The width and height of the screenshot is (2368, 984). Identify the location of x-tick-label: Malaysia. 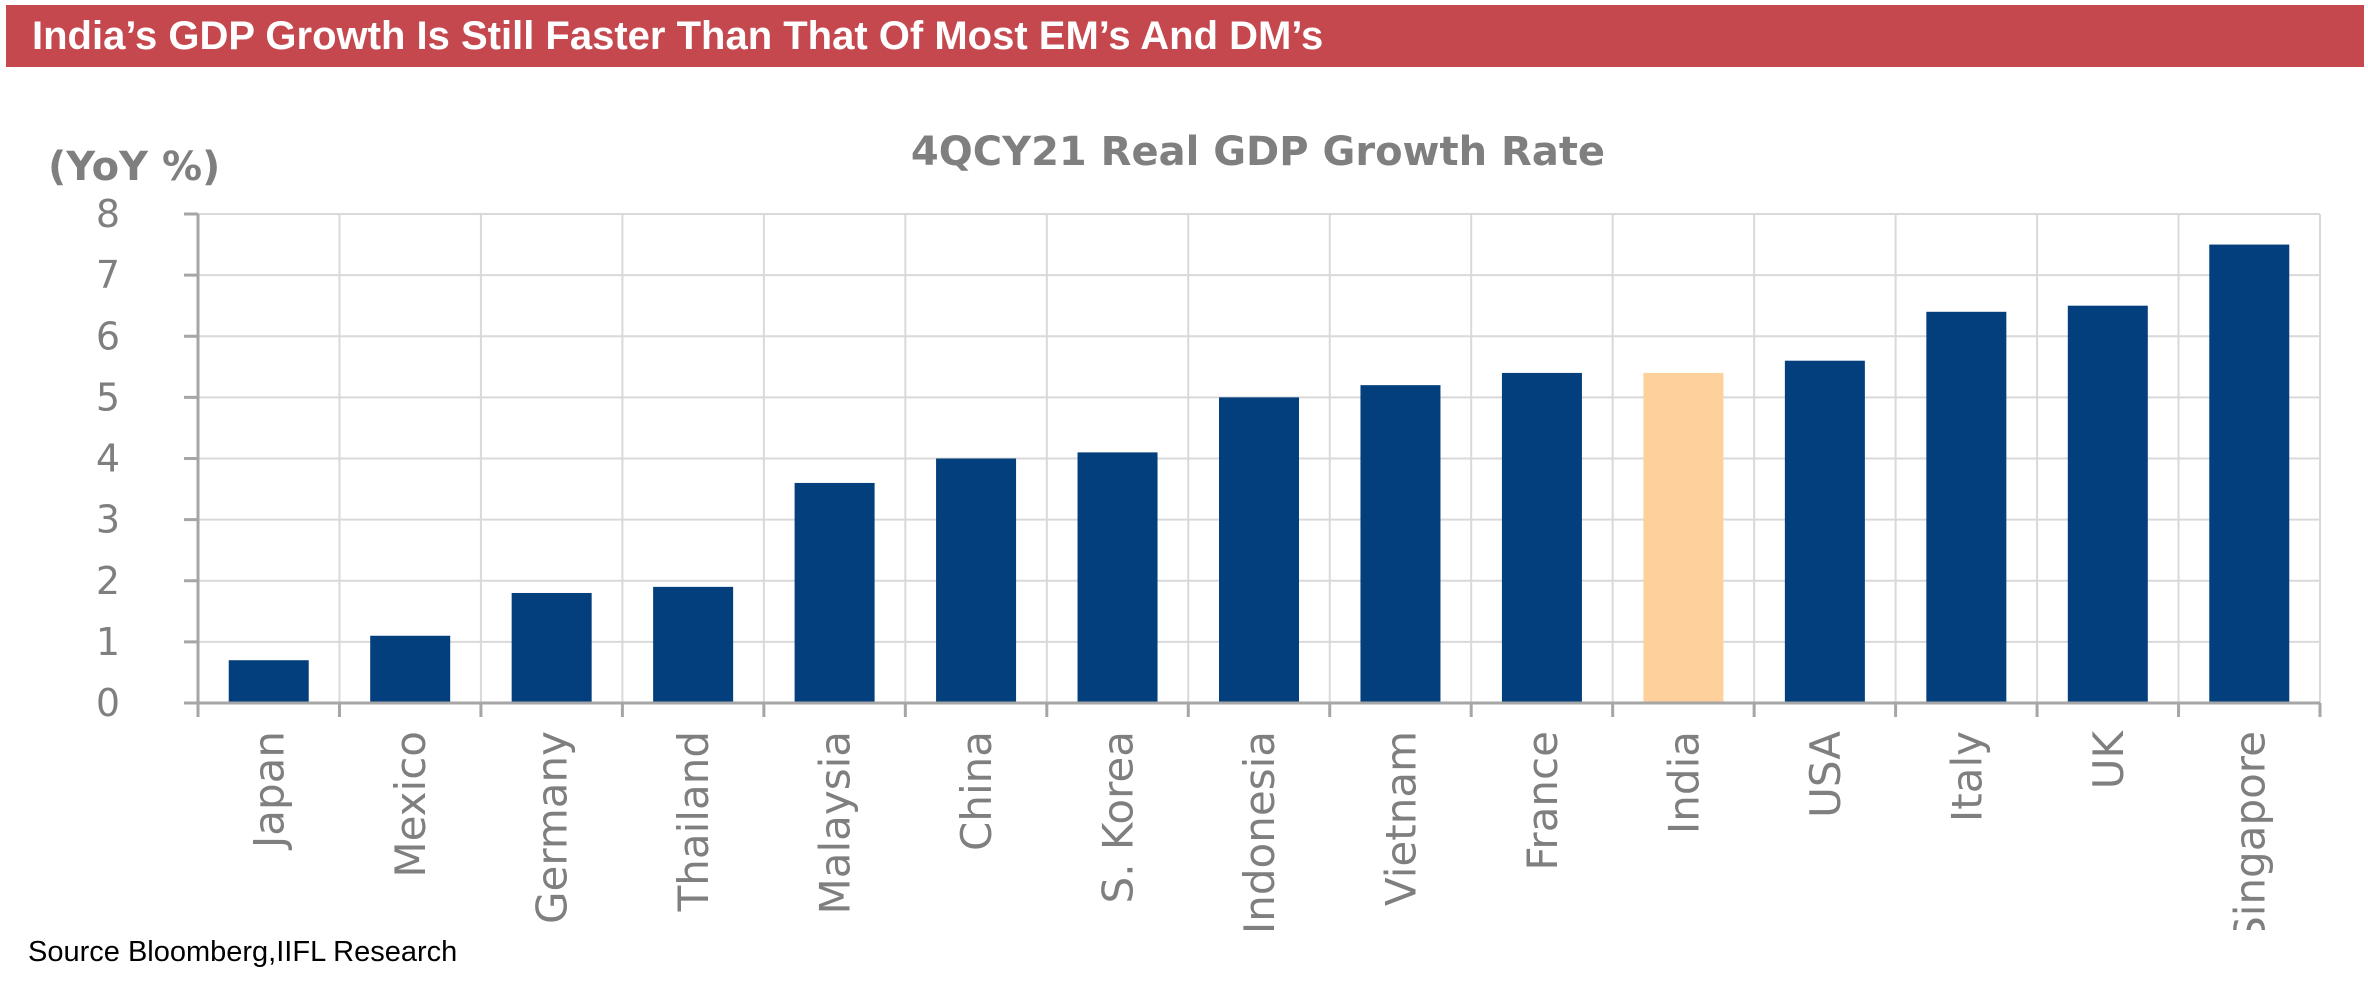
(835, 823).